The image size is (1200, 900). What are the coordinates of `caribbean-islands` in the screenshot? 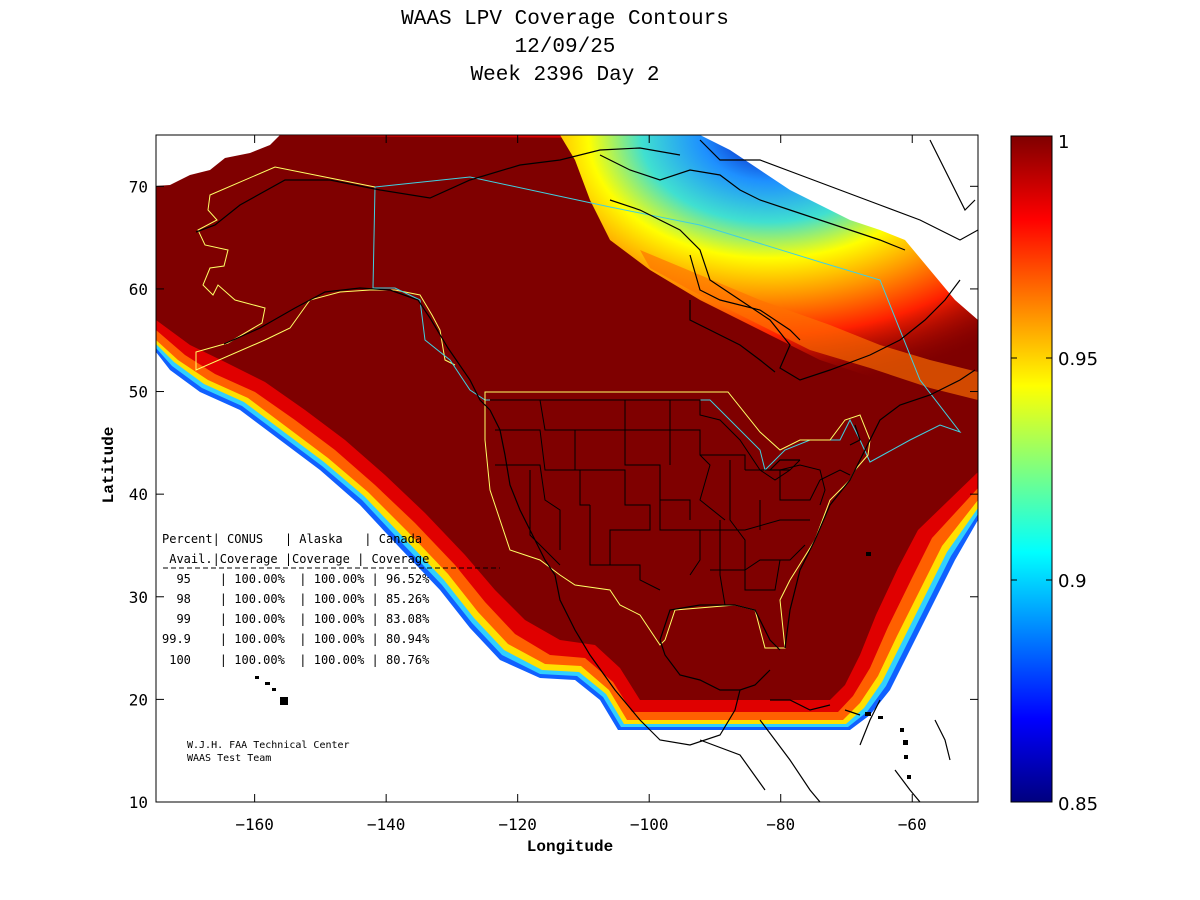 It's located at (888, 665).